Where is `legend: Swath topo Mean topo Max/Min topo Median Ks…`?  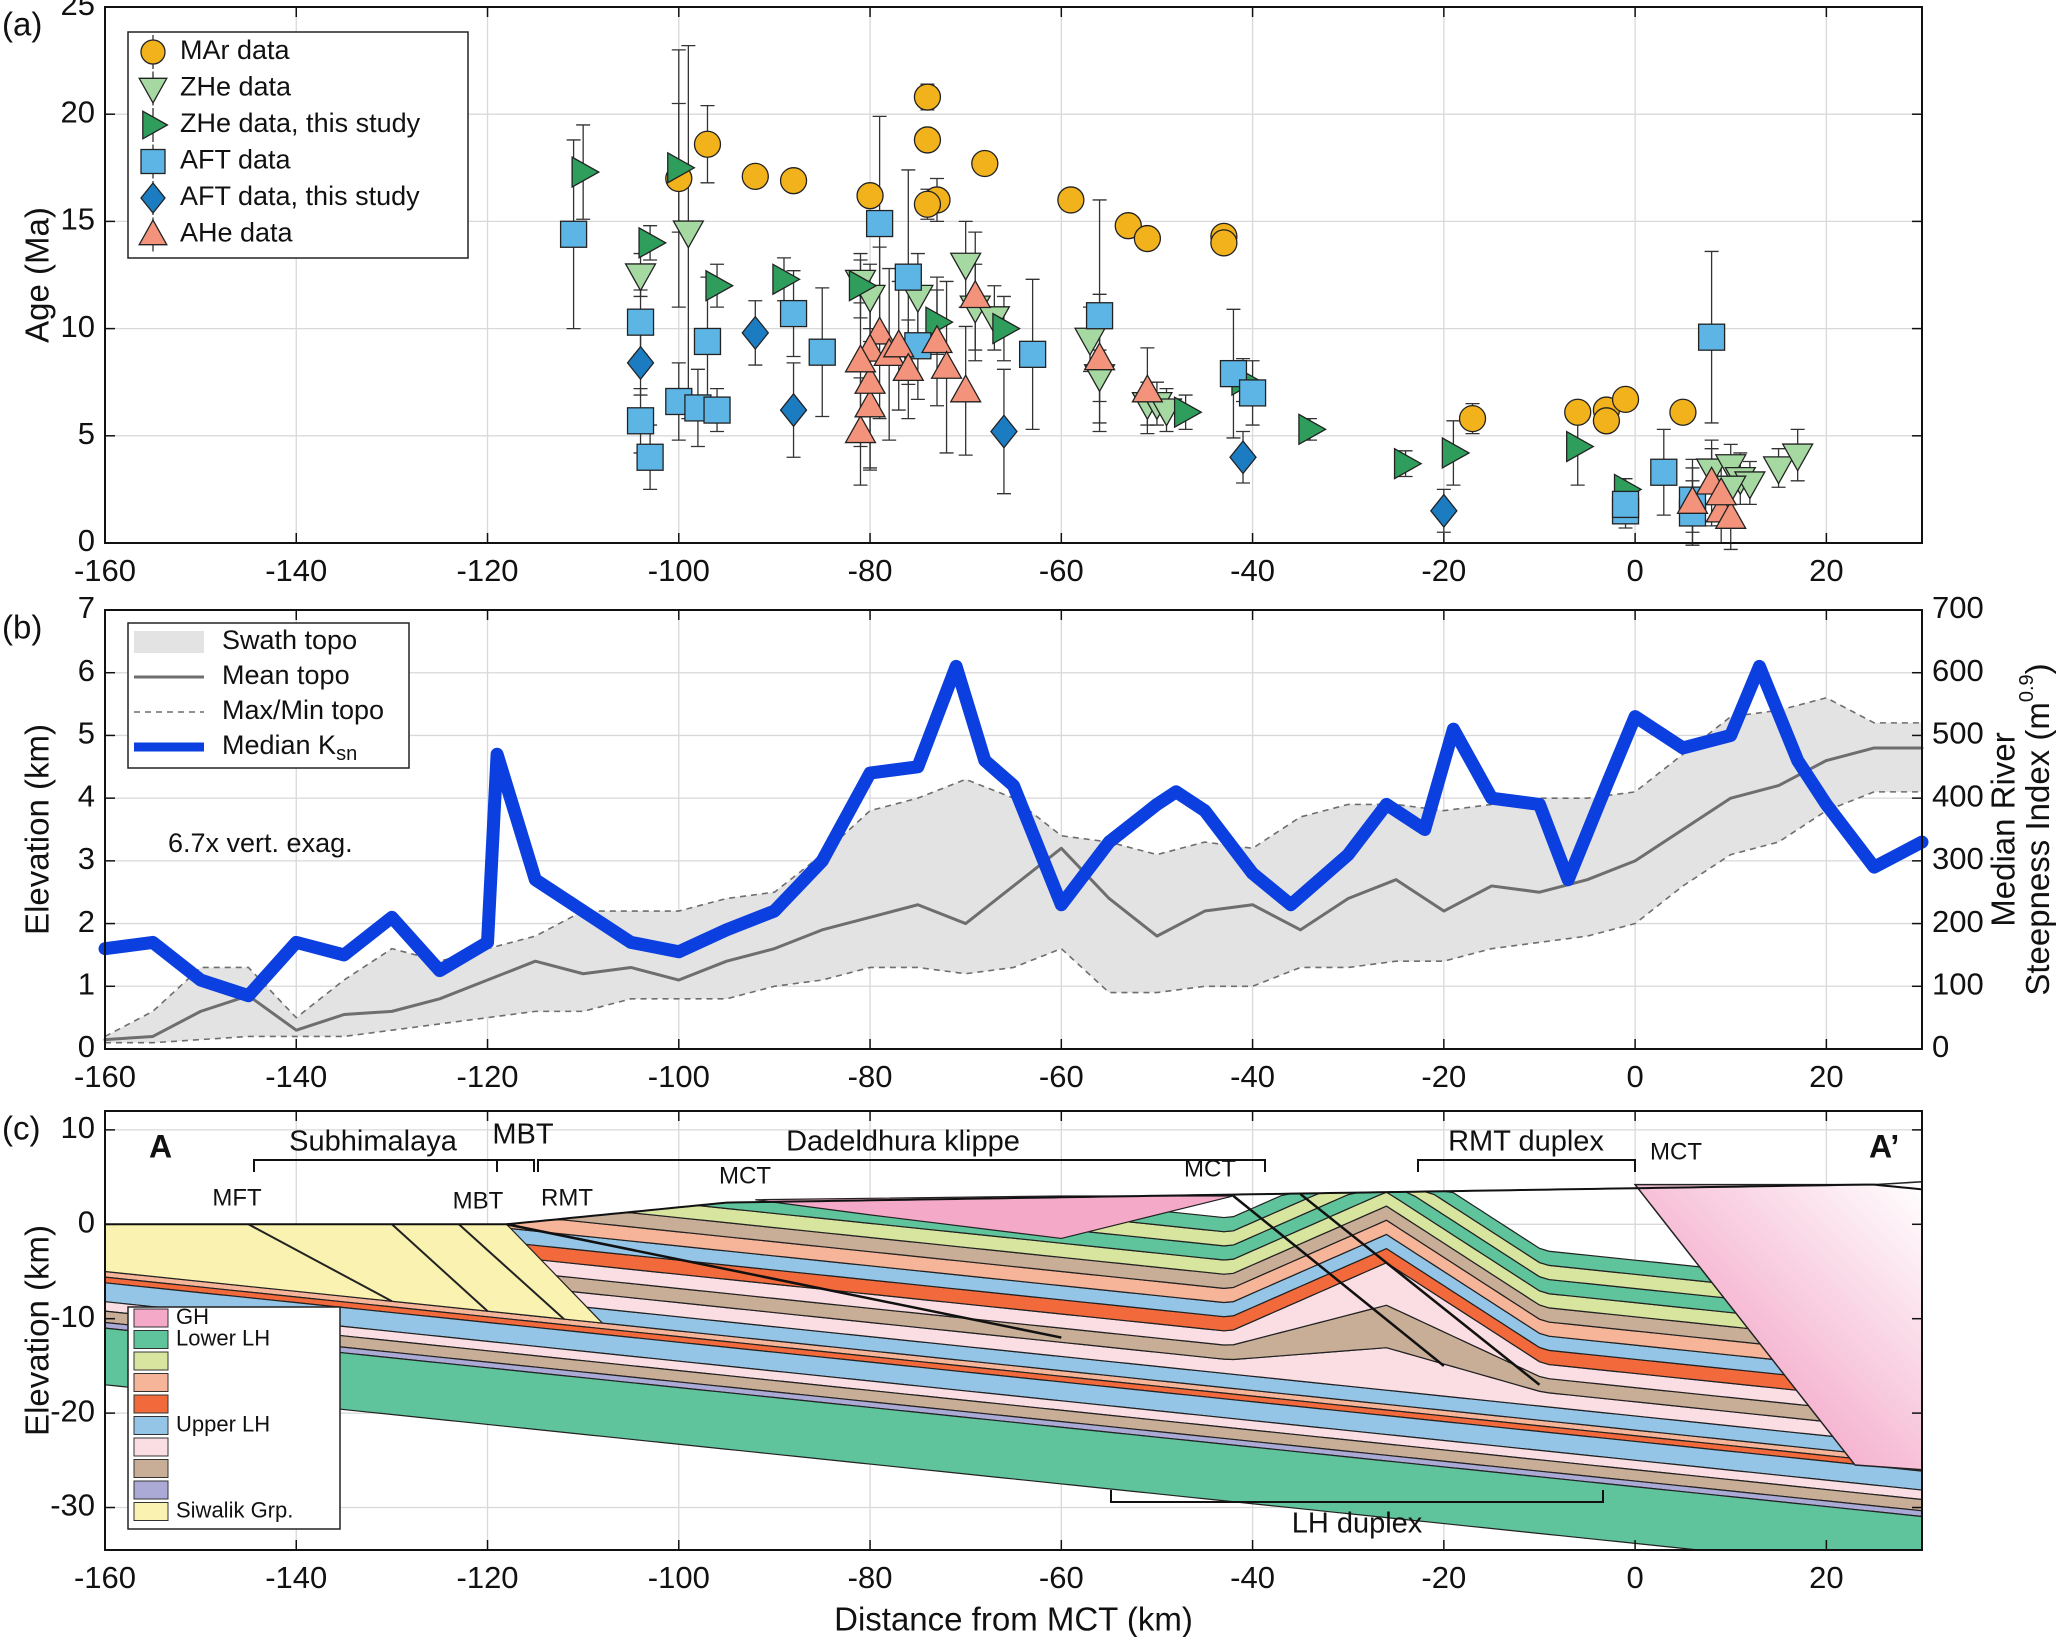
legend: Swath topo Mean topo Max/Min topo Median Ks… is located at coordinates (268, 695).